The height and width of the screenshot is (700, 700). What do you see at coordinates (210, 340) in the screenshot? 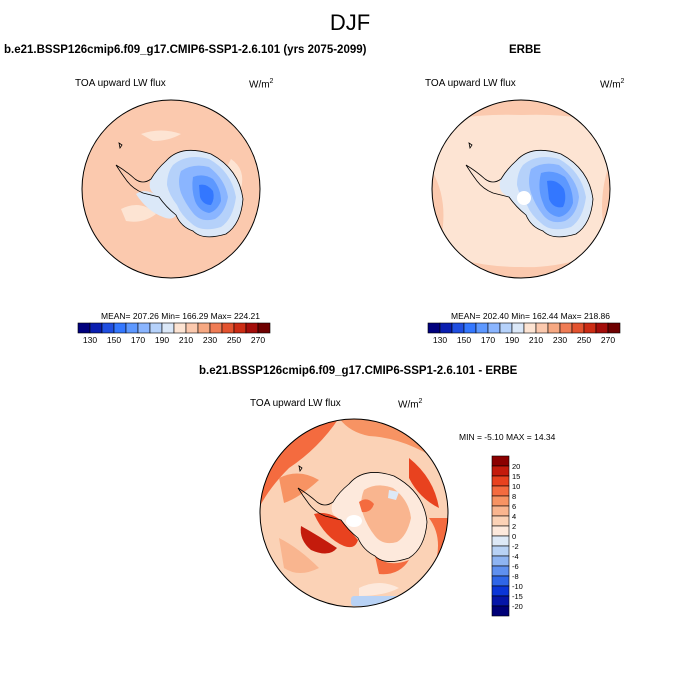
I see `model-colorbar-tick-label: 230` at bounding box center [210, 340].